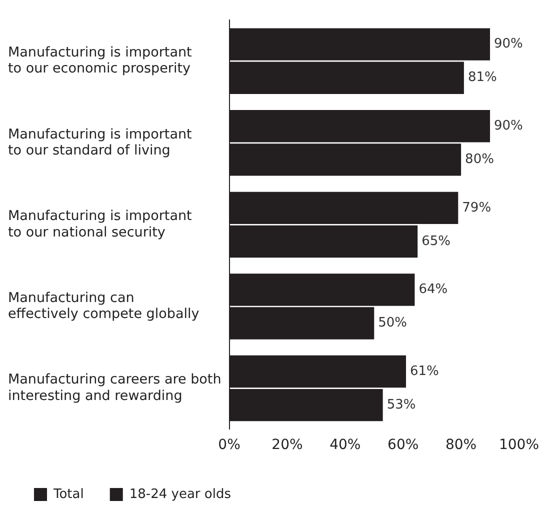 The height and width of the screenshot is (515, 547). Describe the element at coordinates (115, 388) in the screenshot. I see `y-tick-label: Manufacturing careers are both interesting and rewarding` at that location.